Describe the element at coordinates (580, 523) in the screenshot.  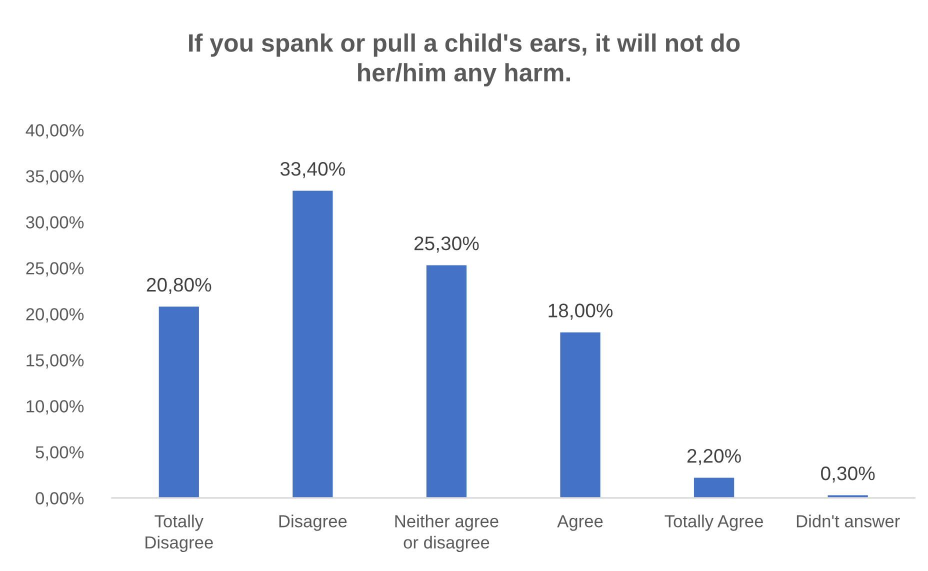
I see `x-tick-label: Agree` at that location.